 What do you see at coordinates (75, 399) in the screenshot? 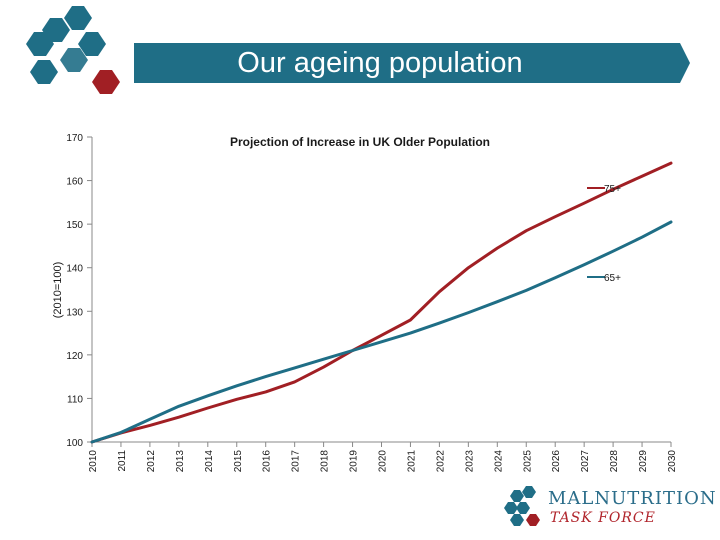
I see `y-tick-label: 110` at bounding box center [75, 399].